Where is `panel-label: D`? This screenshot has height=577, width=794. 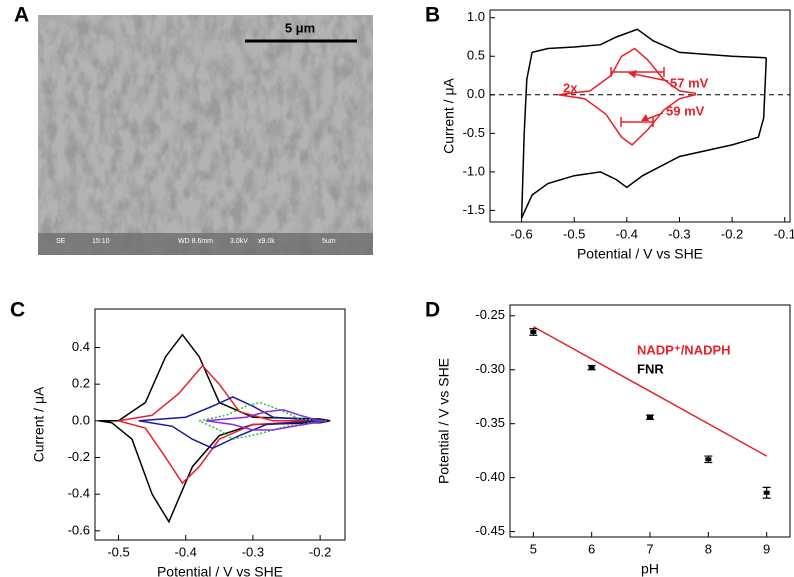
panel-label: D is located at coordinates (432, 310).